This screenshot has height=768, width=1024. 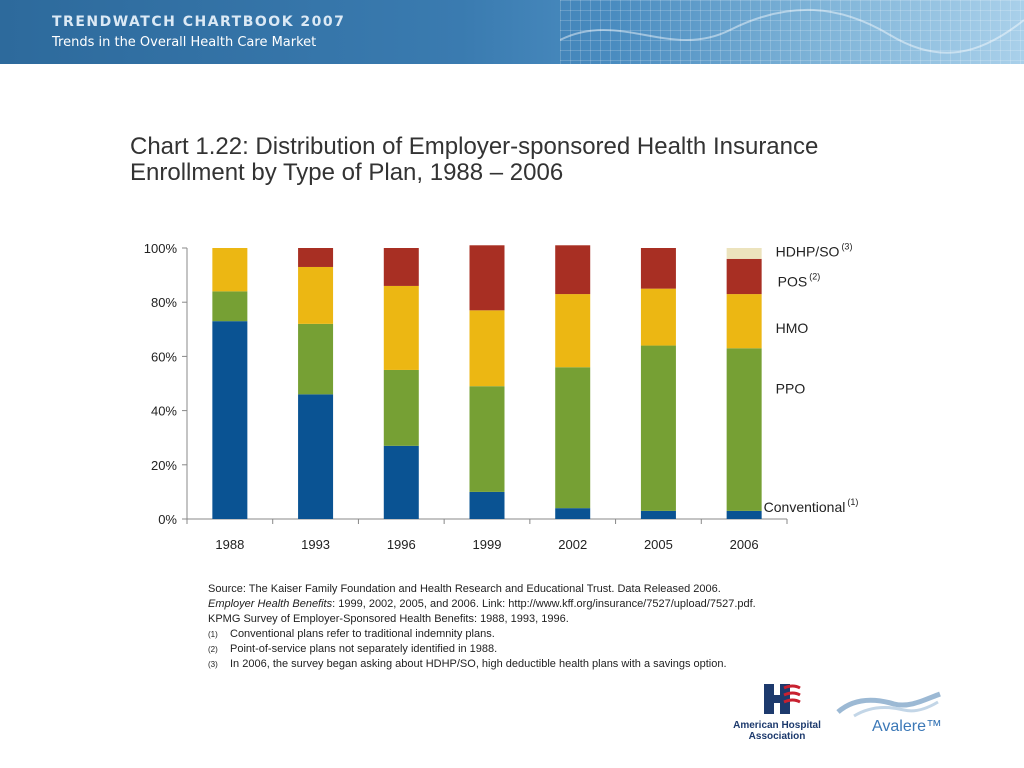 I want to click on bar-segment-hmo-1996, so click(x=401, y=327).